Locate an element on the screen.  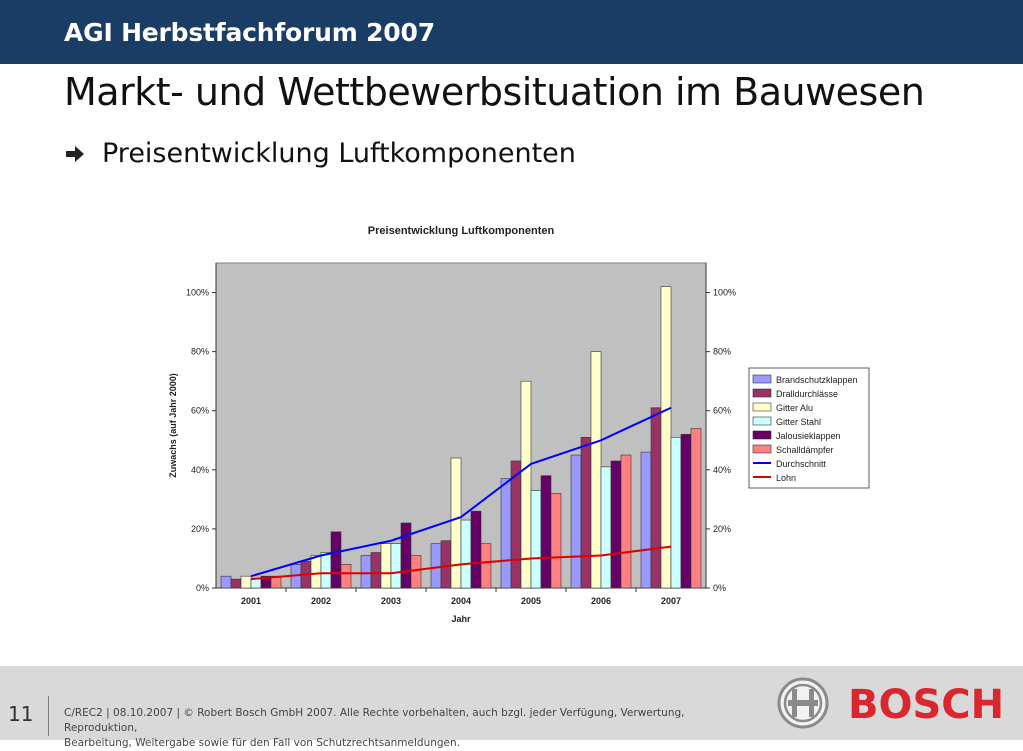
y-tick-label-left: 100% is located at coordinates (197, 293).